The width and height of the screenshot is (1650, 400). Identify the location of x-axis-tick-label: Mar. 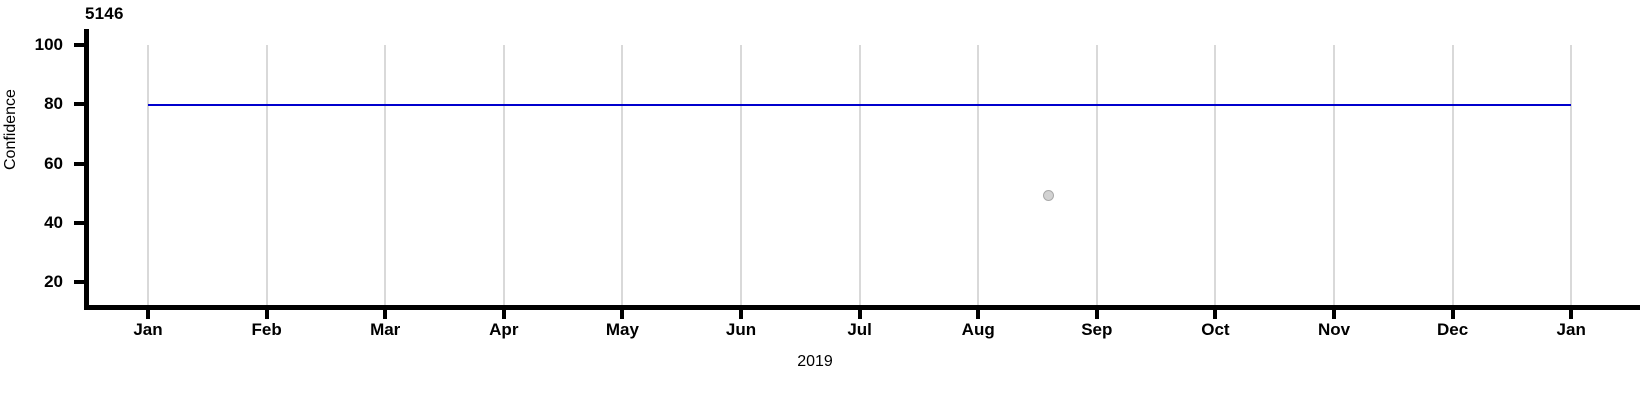
(385, 329).